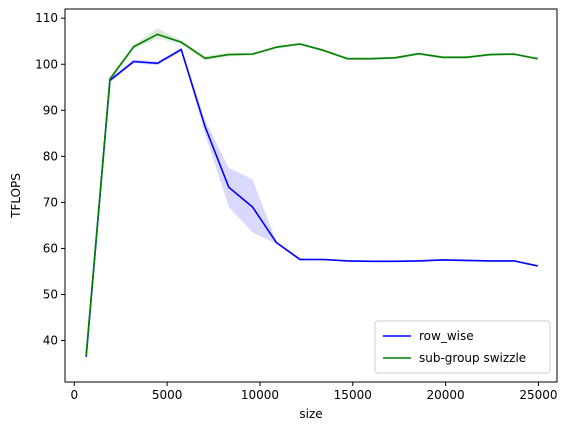  I want to click on legend-entry: row_wise, so click(446, 336).